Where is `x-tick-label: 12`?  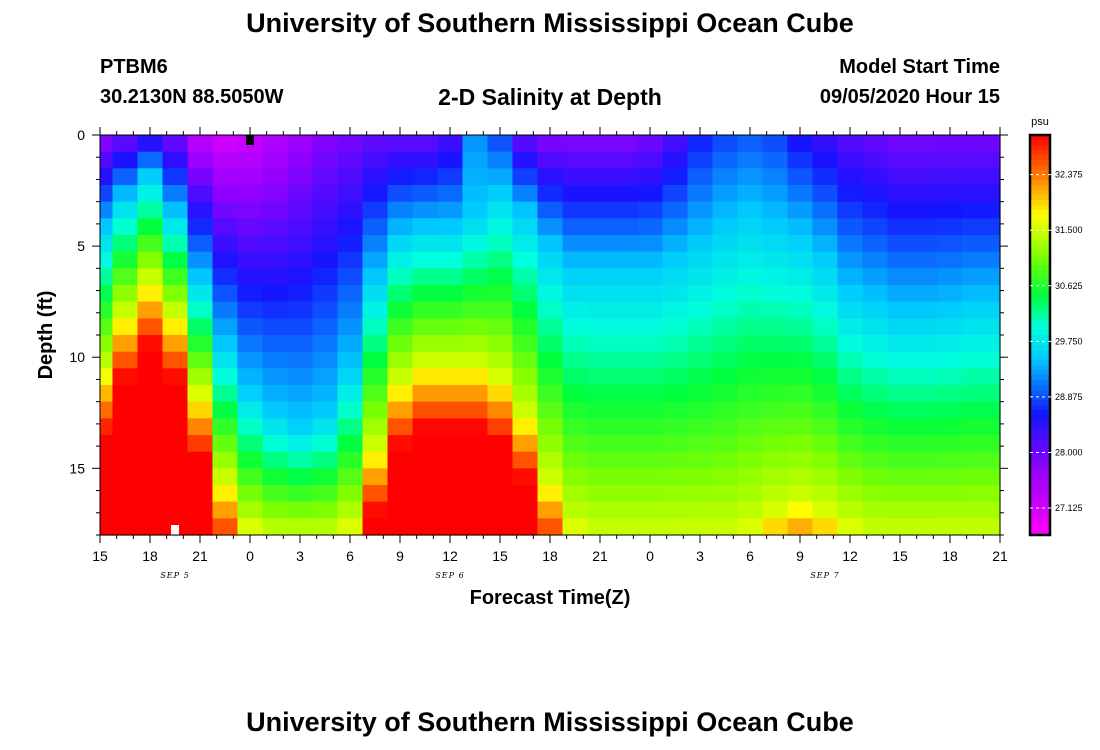
x-tick-label: 12 is located at coordinates (850, 556).